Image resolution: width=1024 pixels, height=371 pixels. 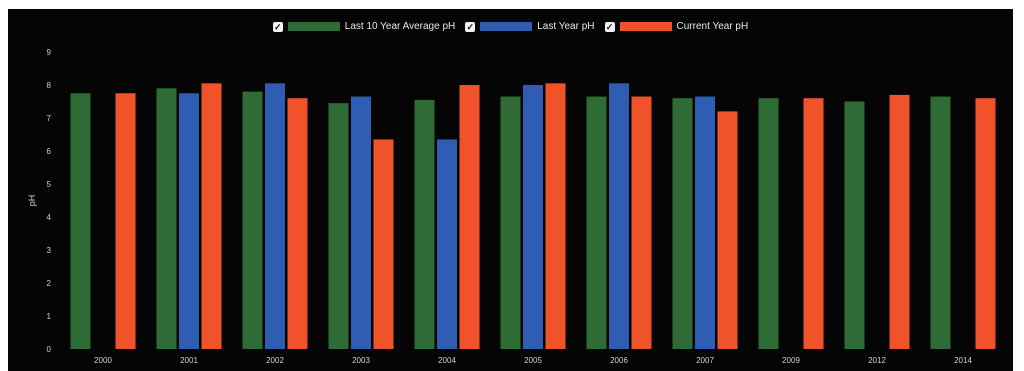 I want to click on legend-item-avg: ✓ Last 10 Year Average pH, so click(x=364, y=26).